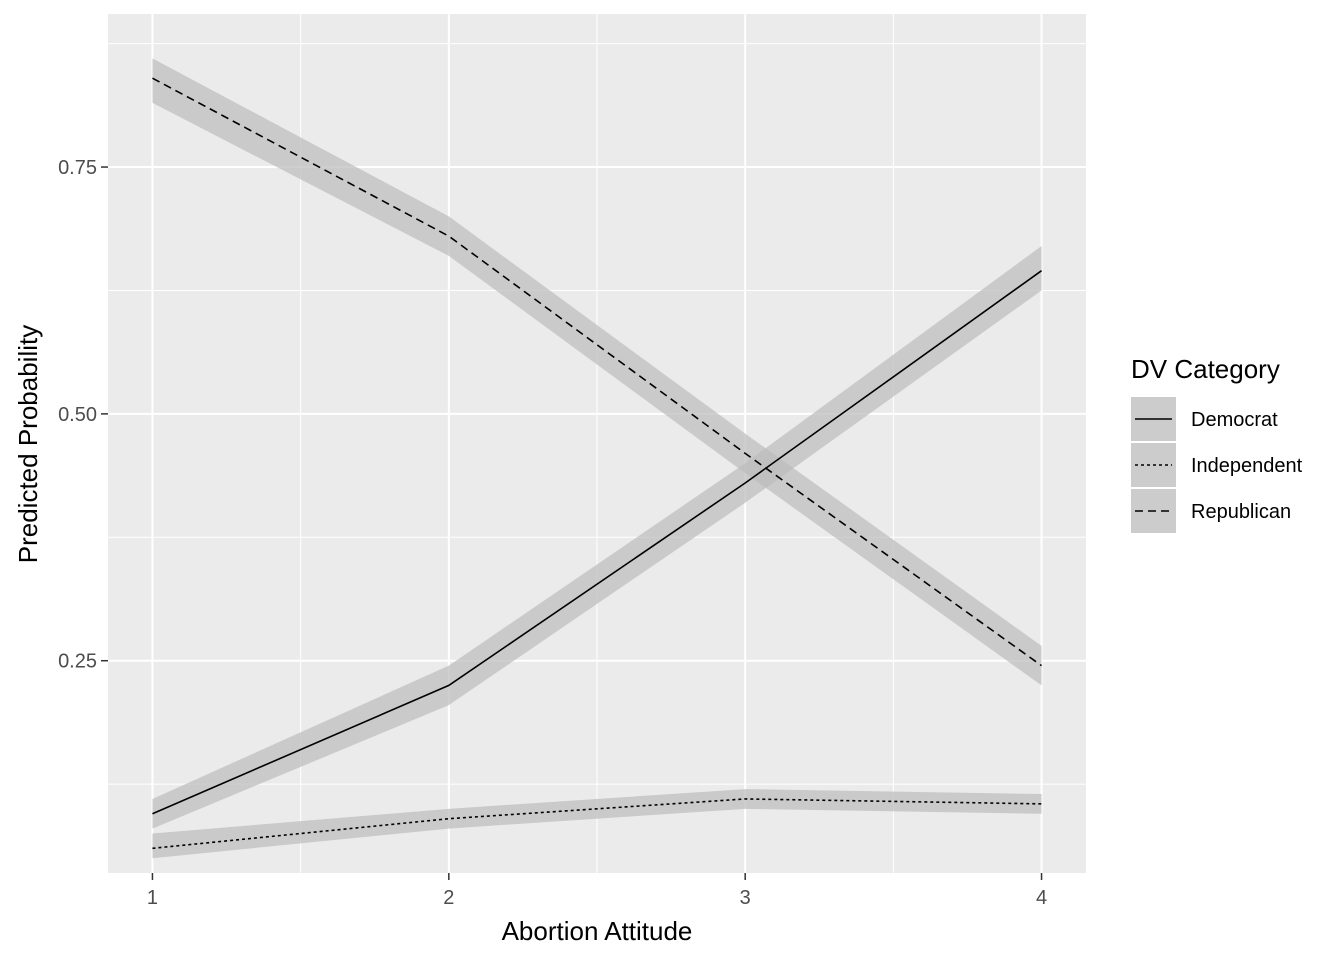 This screenshot has width=1344, height=960. I want to click on x-axis: 1 2 3 4, so click(597, 891).